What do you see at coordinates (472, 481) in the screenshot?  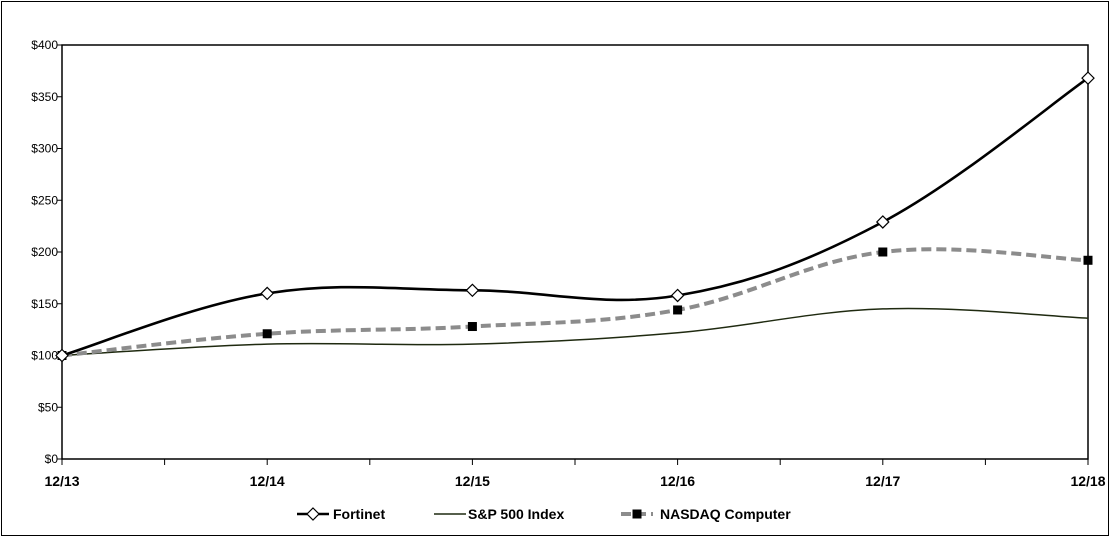 I see `x-tick-label: 12/15` at bounding box center [472, 481].